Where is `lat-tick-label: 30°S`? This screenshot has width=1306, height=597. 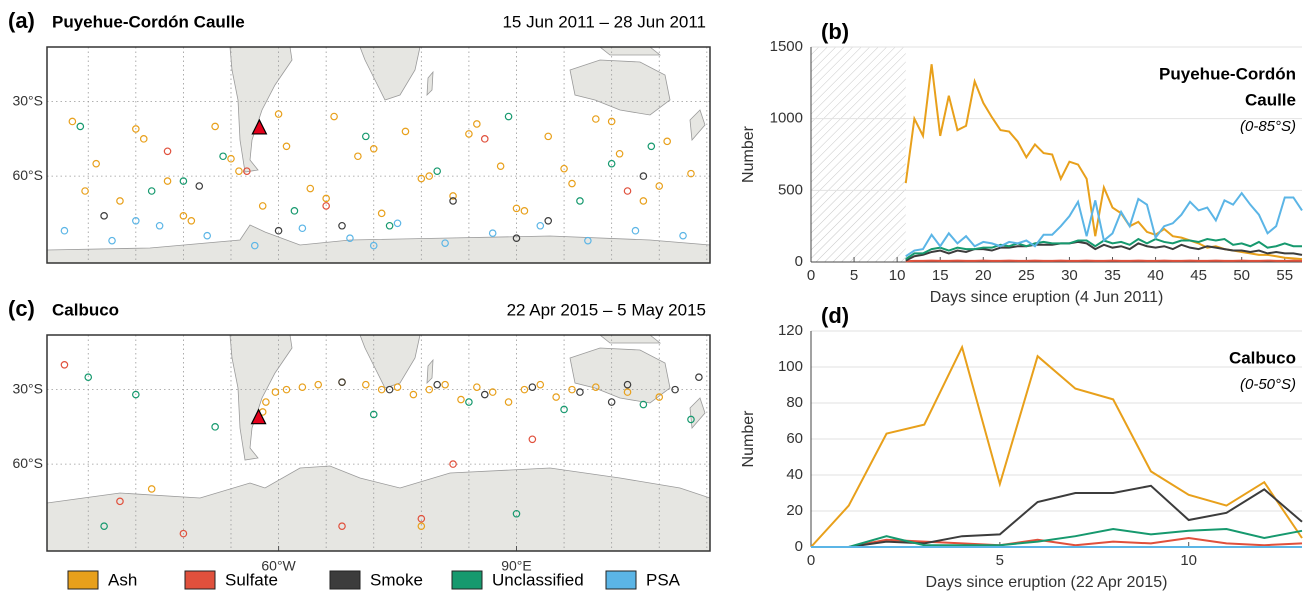 lat-tick-label: 30°S is located at coordinates (27, 388).